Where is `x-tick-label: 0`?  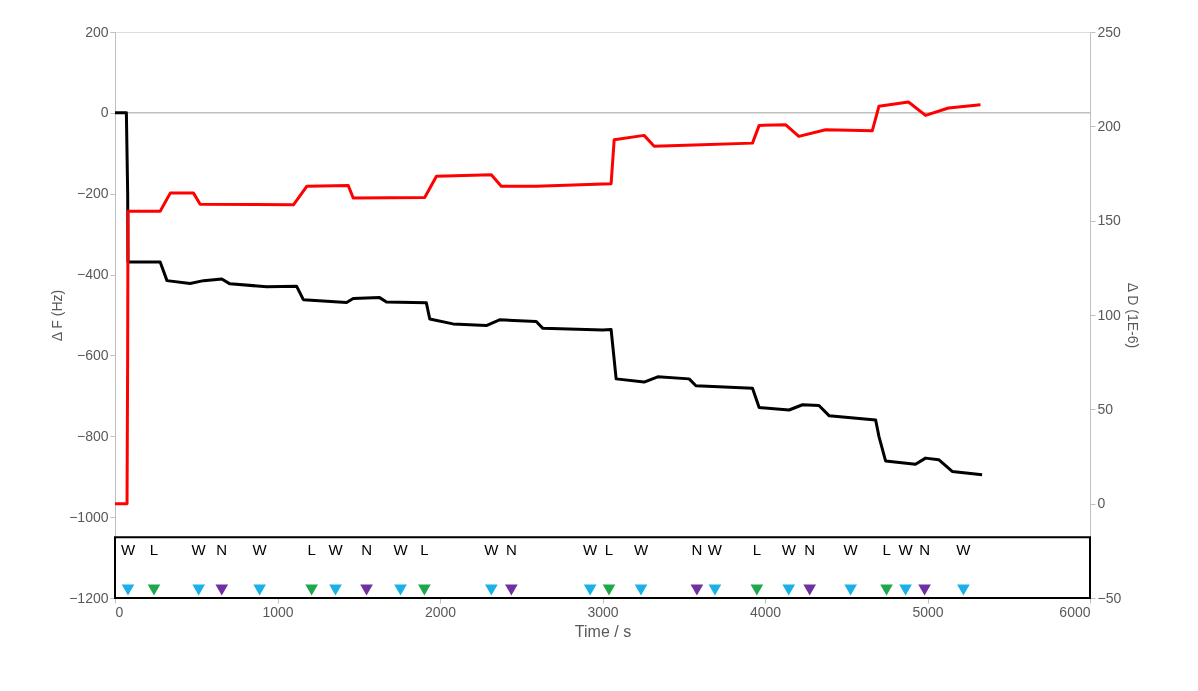 x-tick-label: 0 is located at coordinates (119, 611).